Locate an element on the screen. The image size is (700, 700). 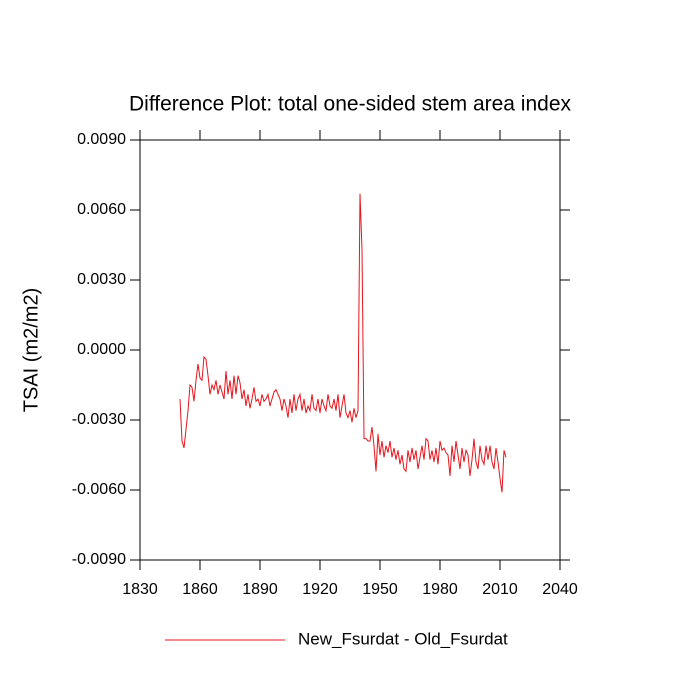
x-tick-label: 1920 is located at coordinates (320, 589).